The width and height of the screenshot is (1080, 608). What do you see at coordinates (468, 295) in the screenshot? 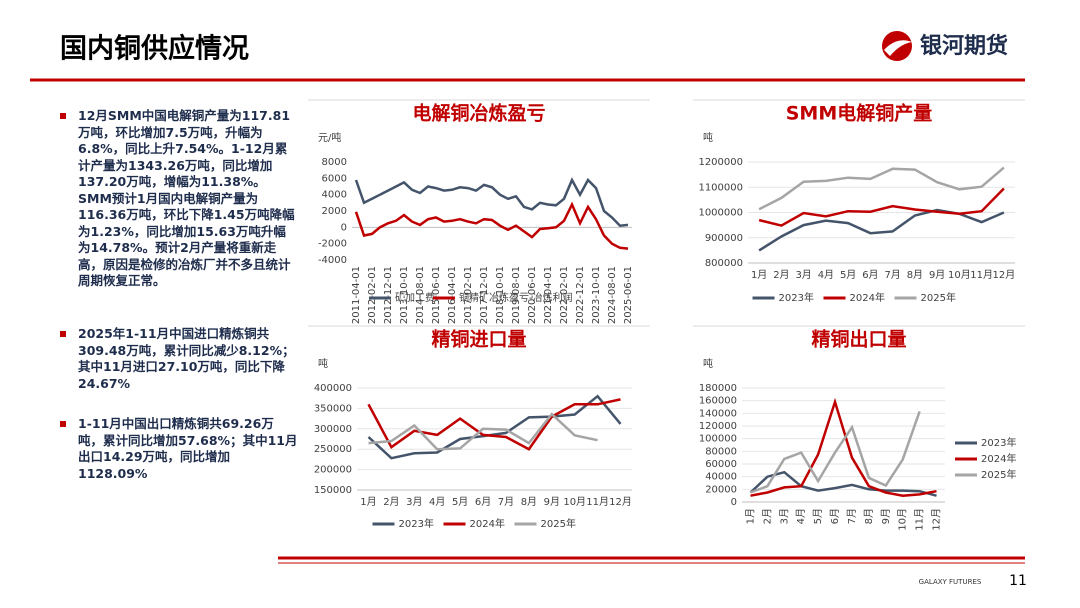
I see `x-tick-label: 2017-02-01` at bounding box center [468, 295].